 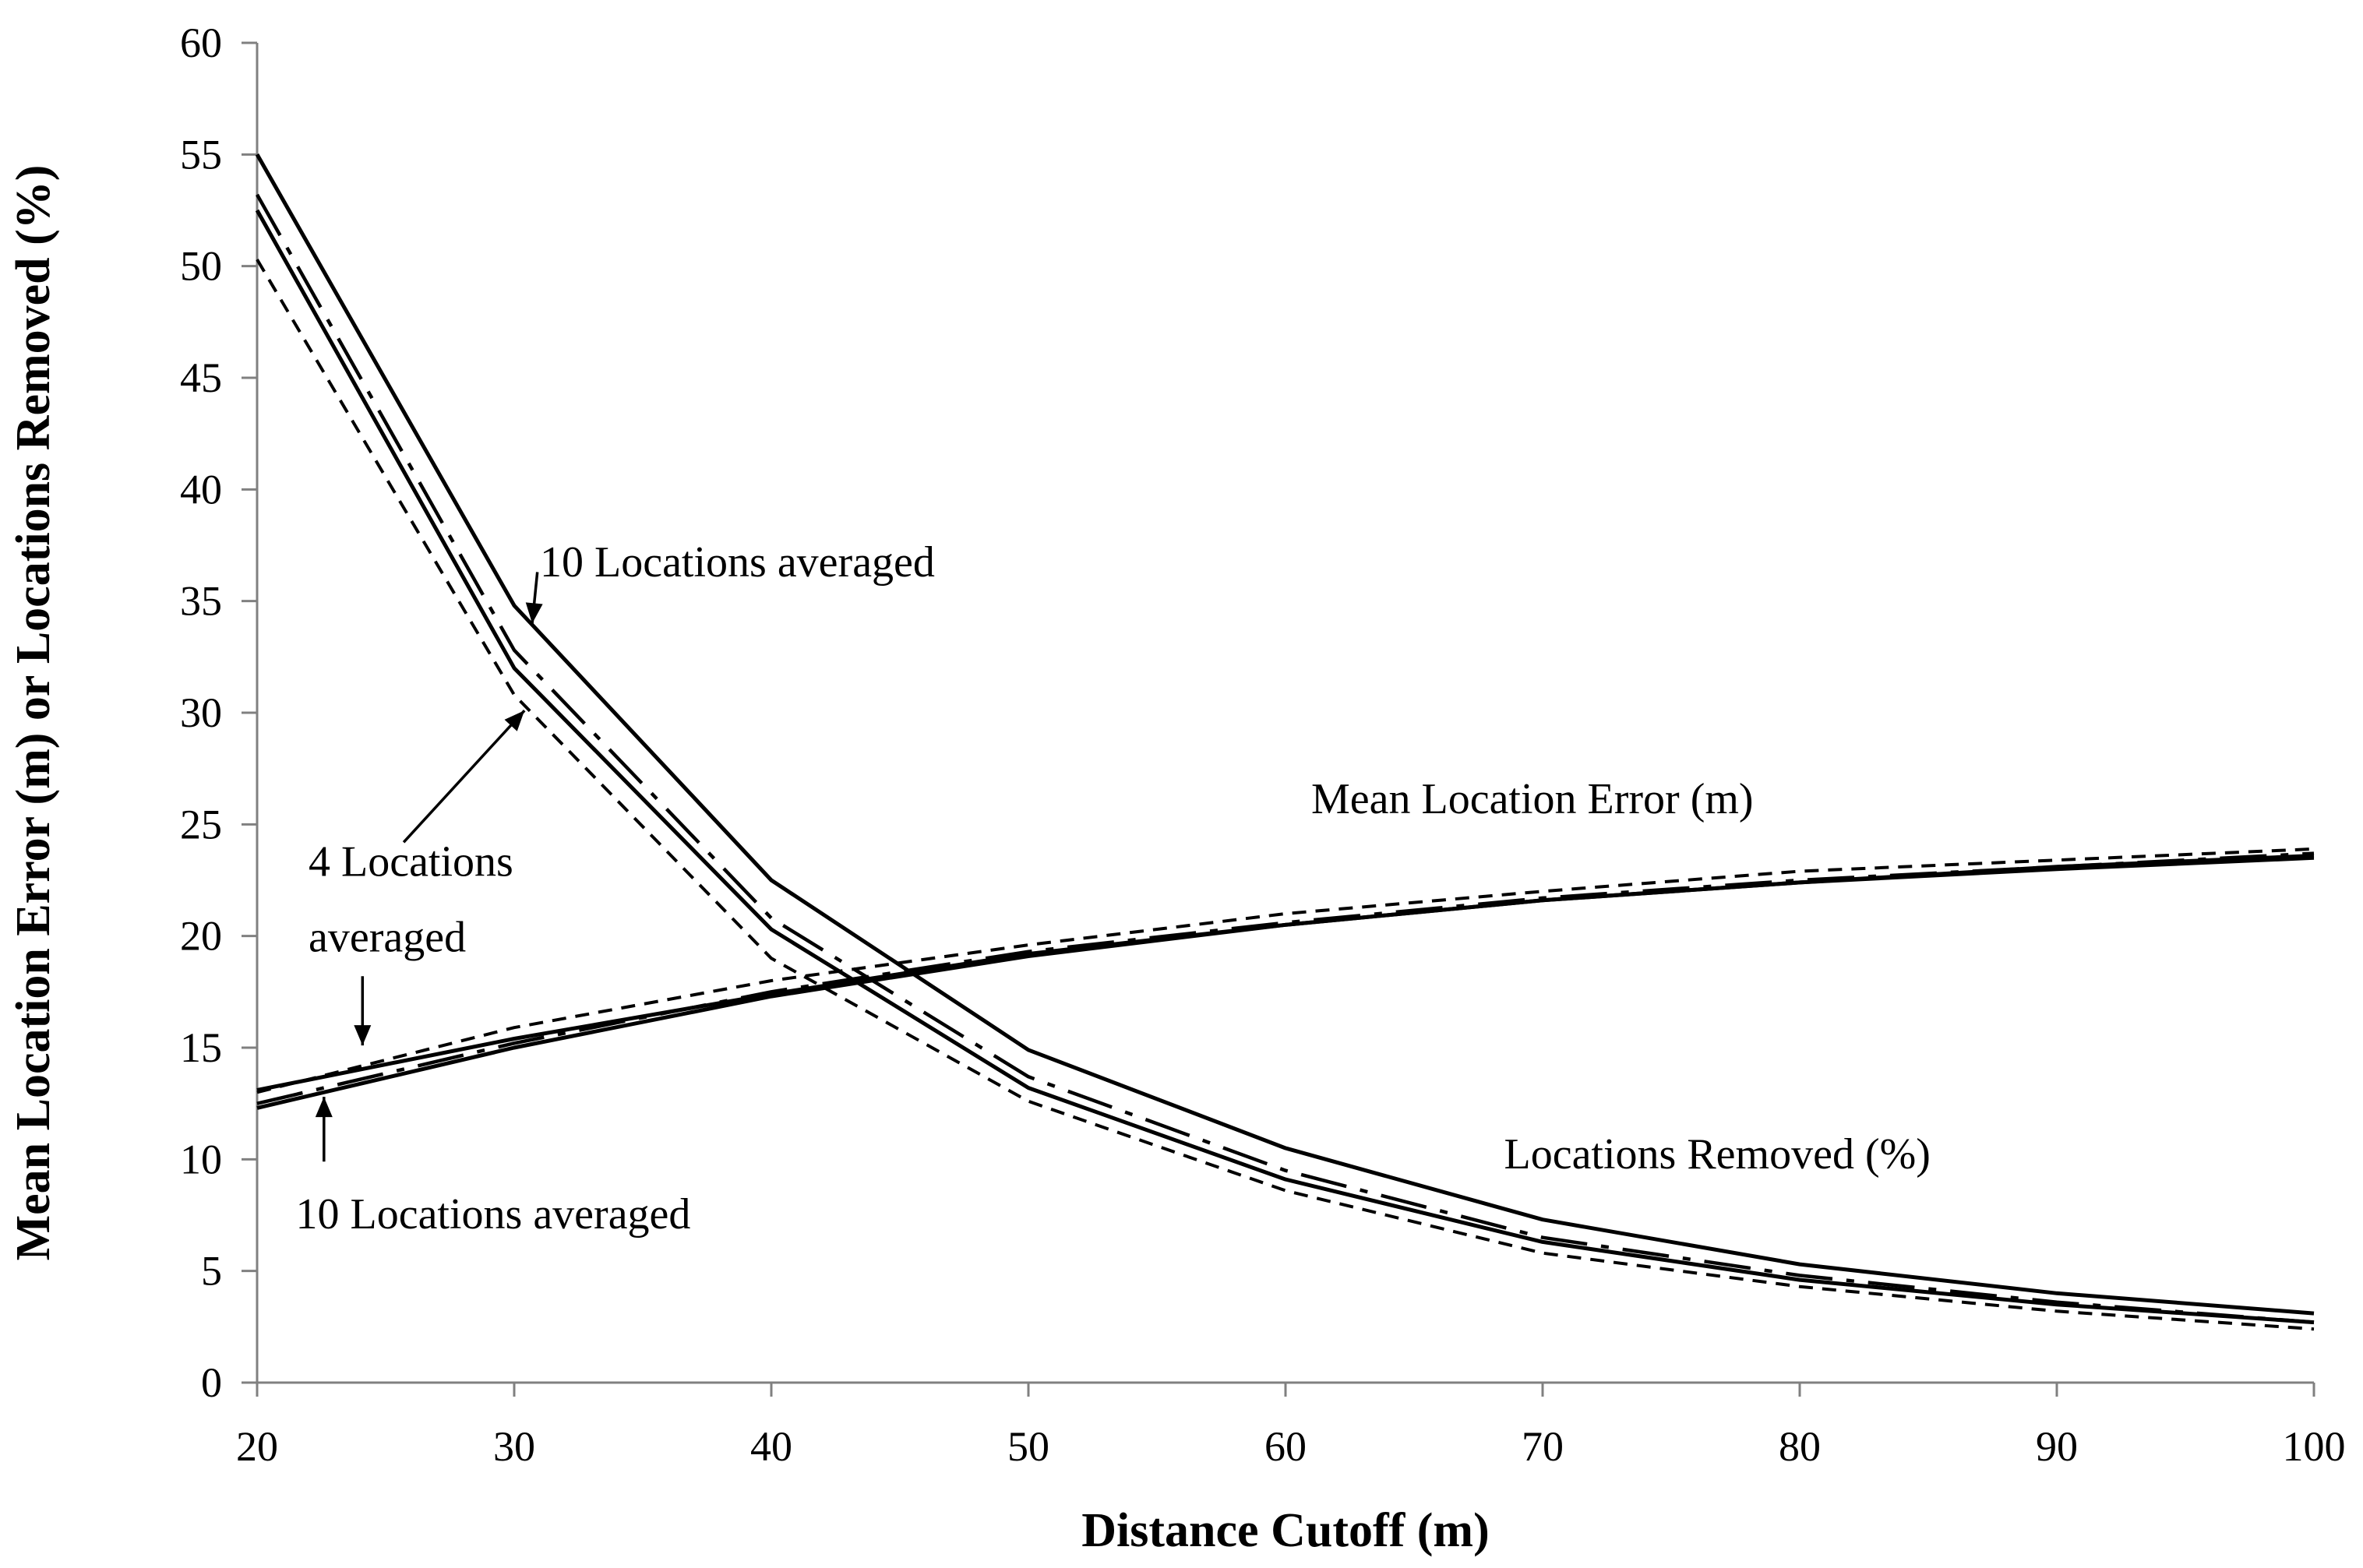 I want to click on x-tick-label: 100, so click(x=2314, y=1446).